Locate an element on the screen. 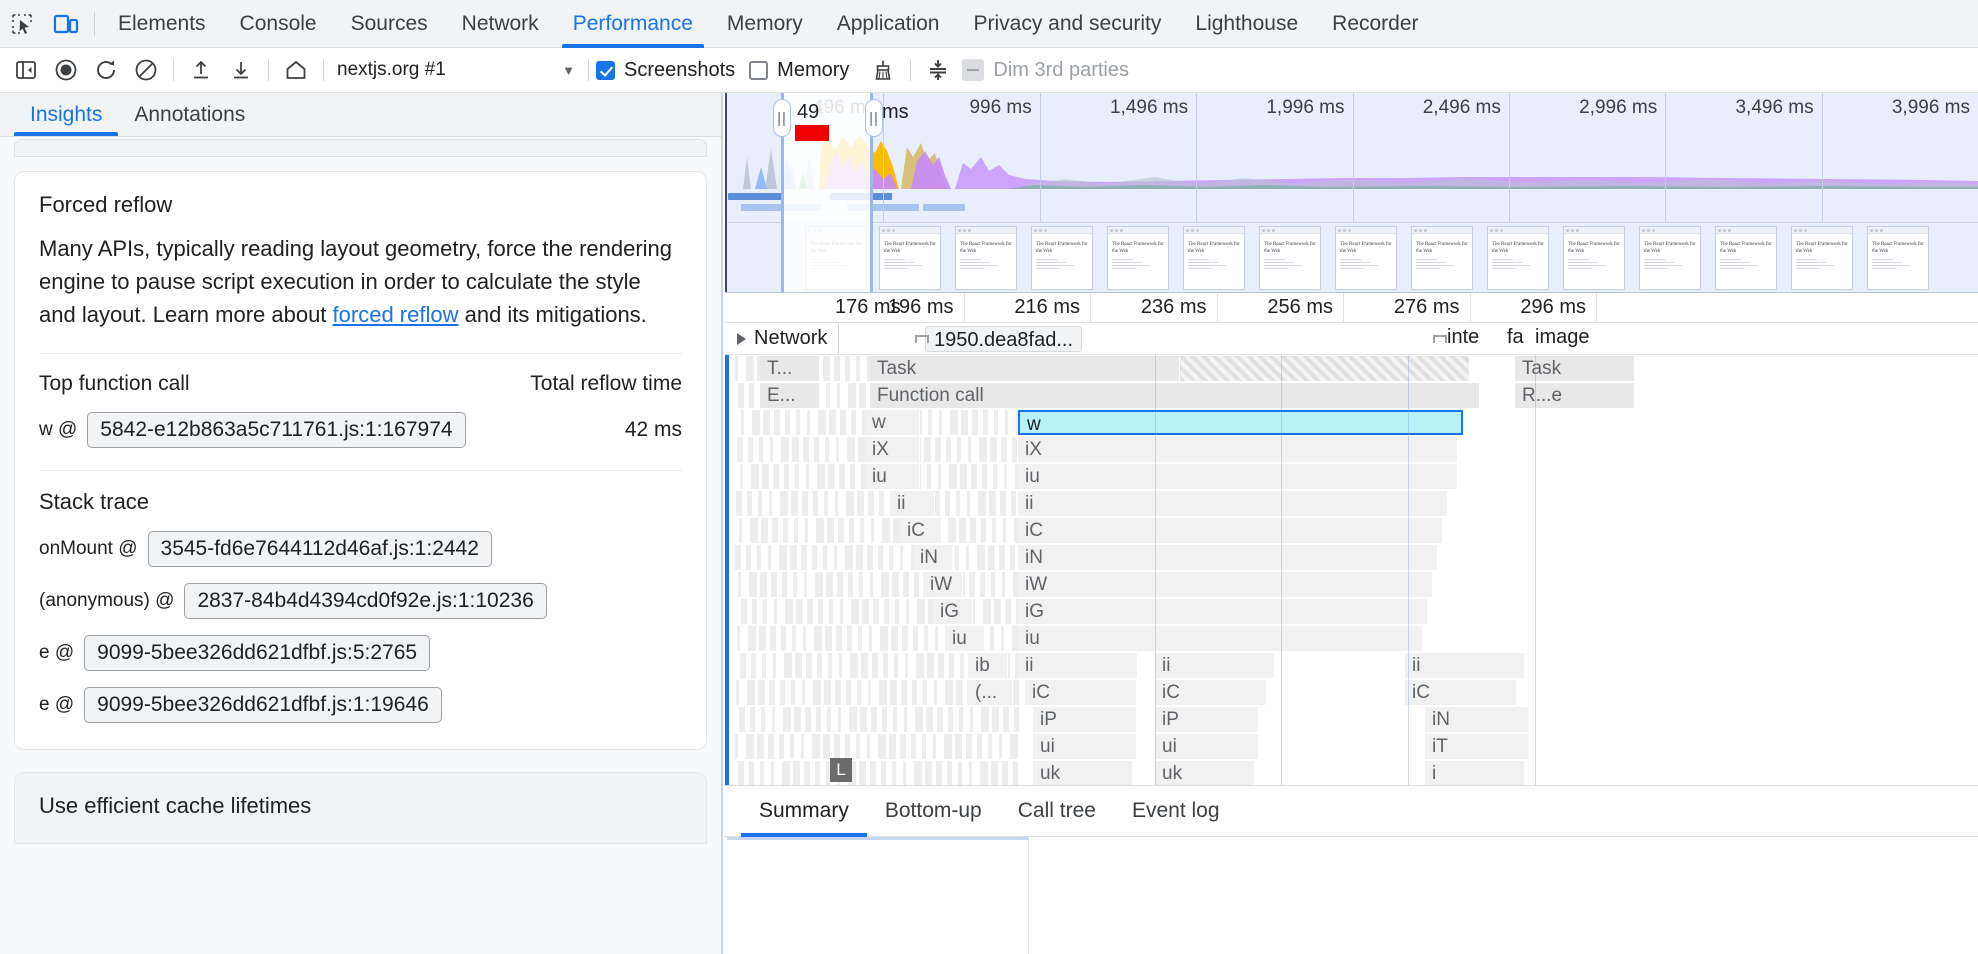  tab-annotations: Annotations is located at coordinates (189, 114).